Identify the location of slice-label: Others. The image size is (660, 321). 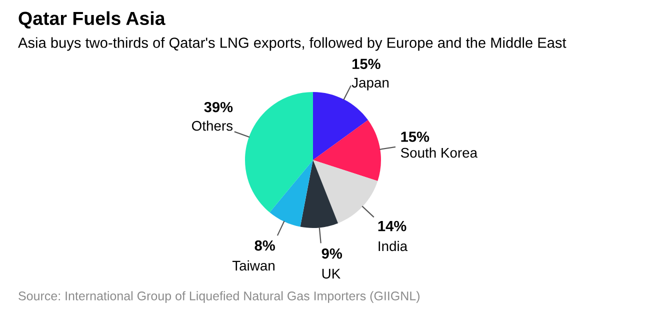
(212, 125).